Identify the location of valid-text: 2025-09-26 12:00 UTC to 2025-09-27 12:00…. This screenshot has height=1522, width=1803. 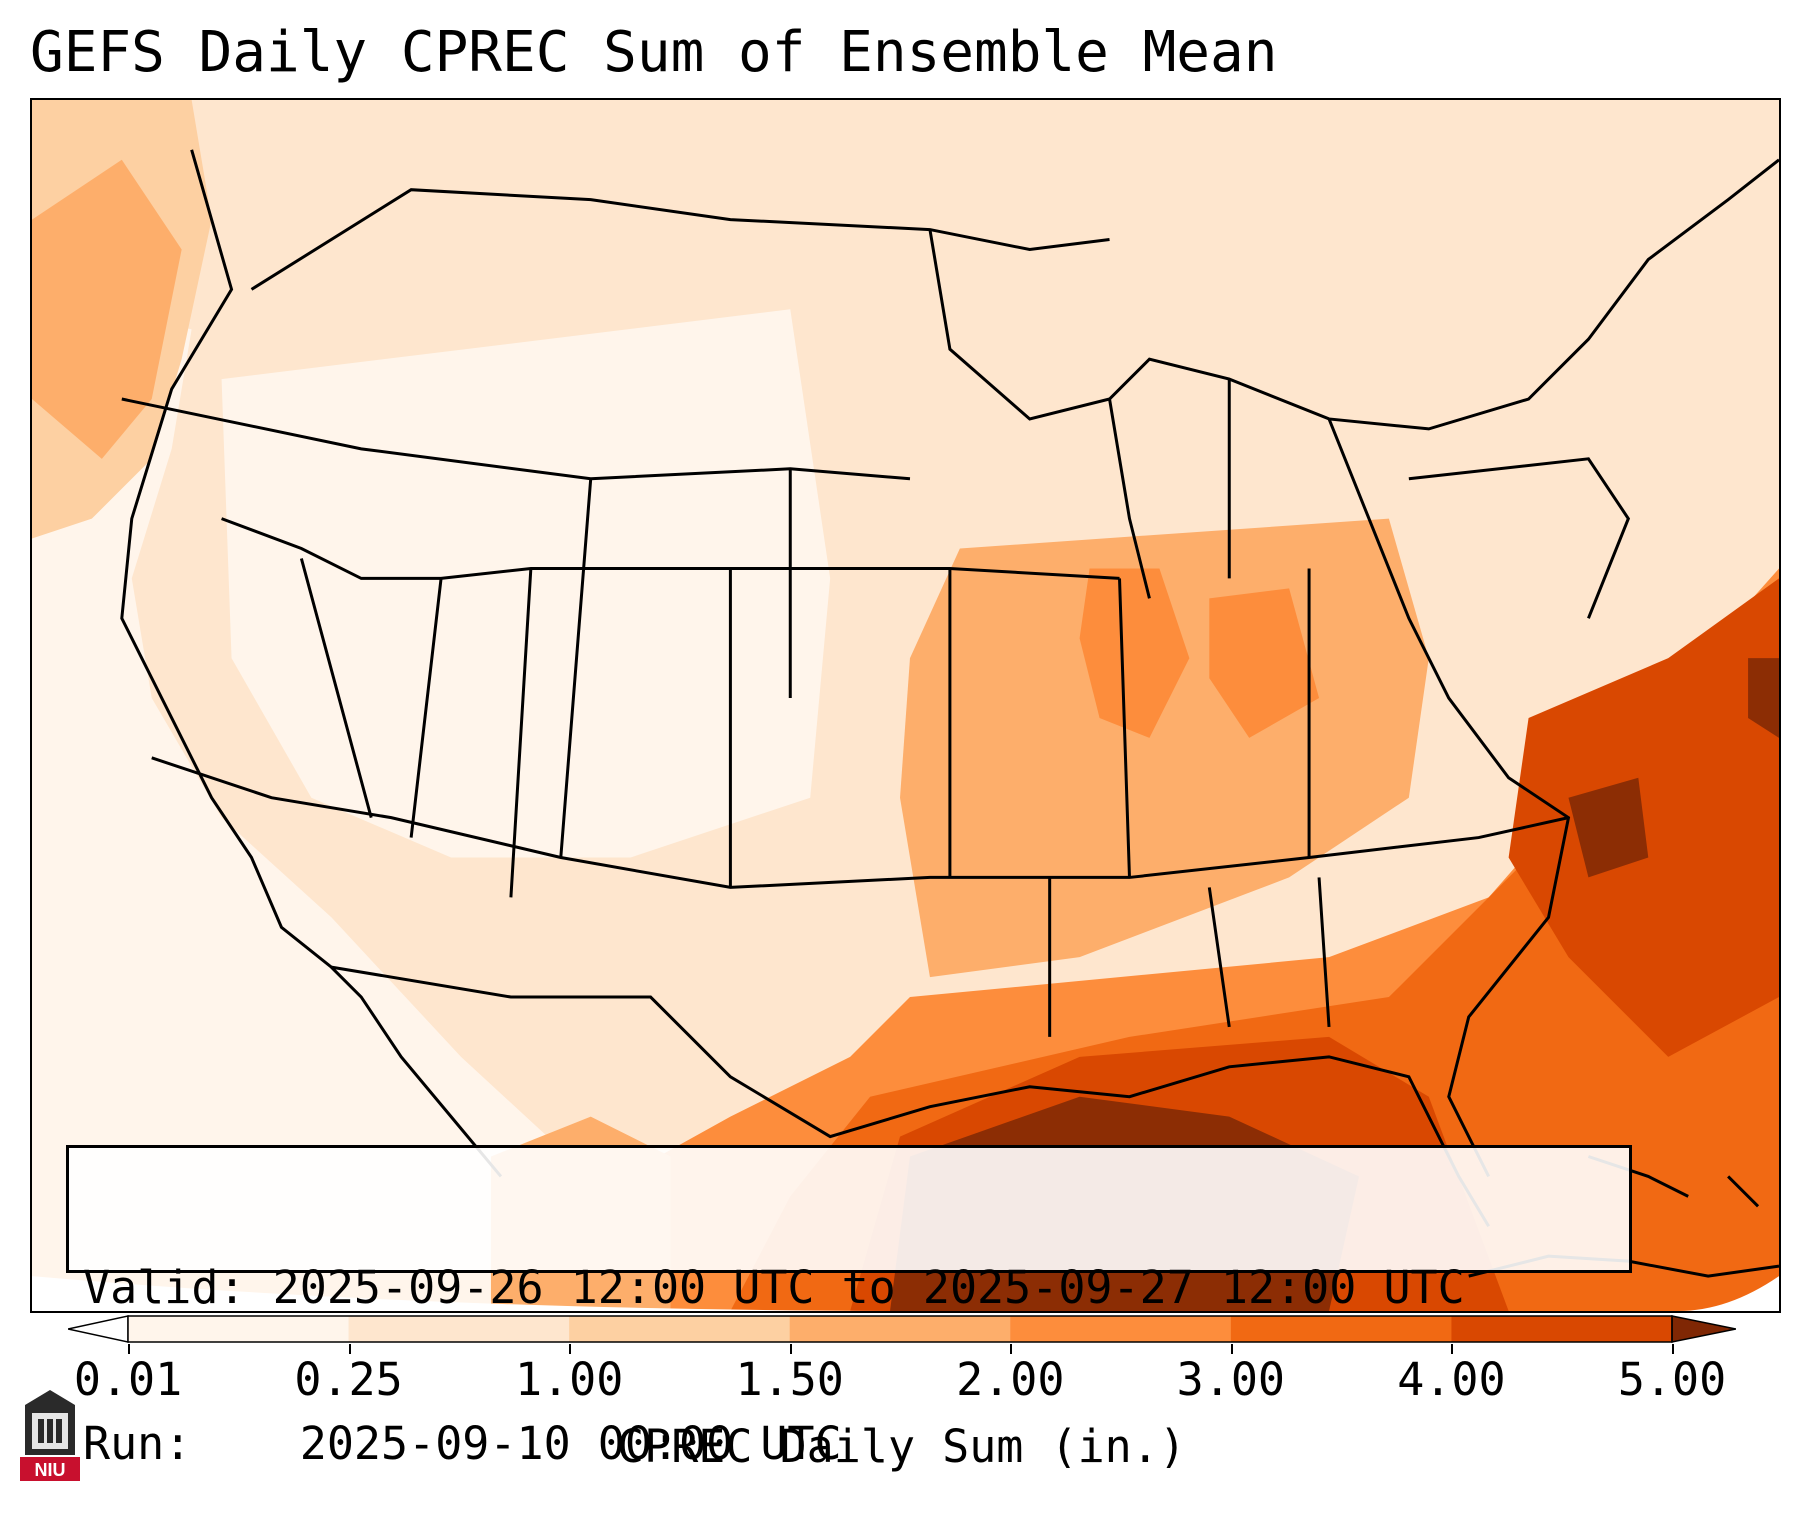
(868, 1287).